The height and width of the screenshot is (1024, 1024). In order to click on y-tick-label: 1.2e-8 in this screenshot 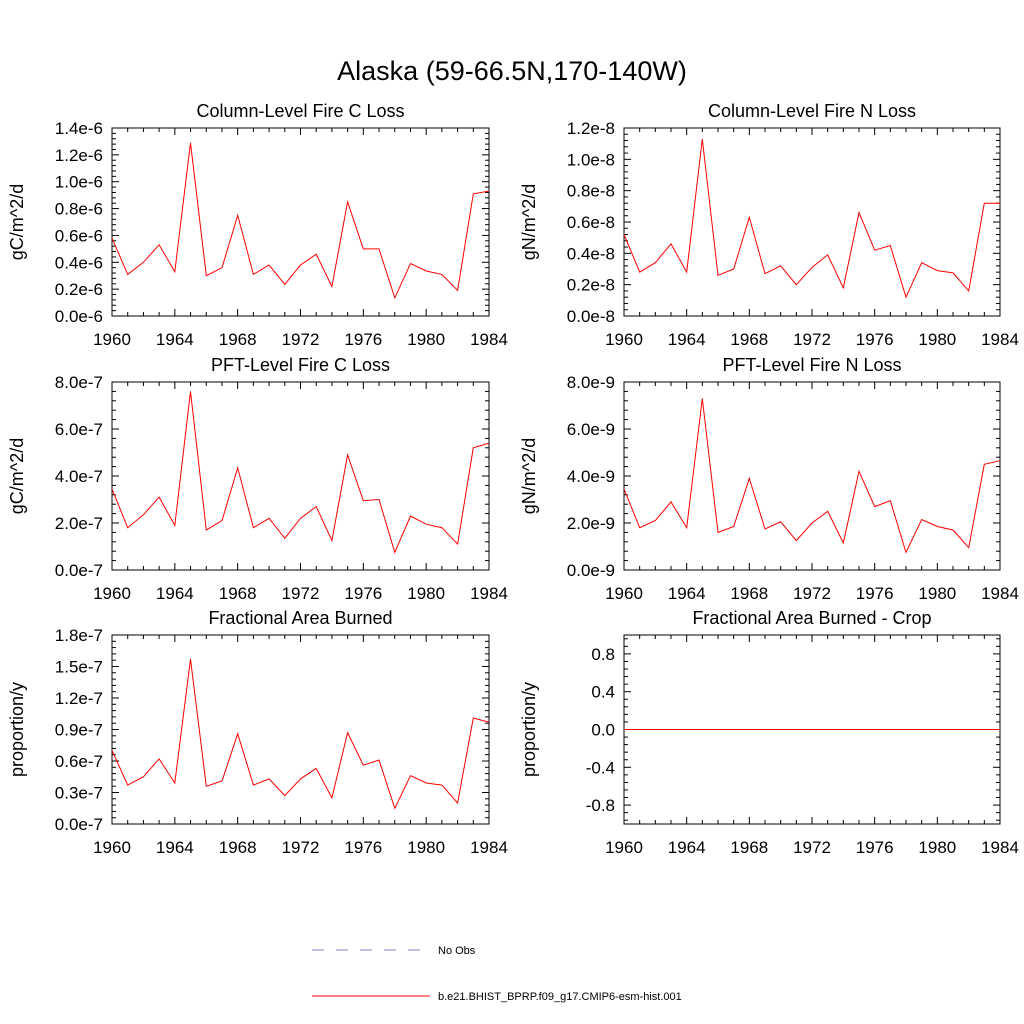, I will do `click(591, 128)`.